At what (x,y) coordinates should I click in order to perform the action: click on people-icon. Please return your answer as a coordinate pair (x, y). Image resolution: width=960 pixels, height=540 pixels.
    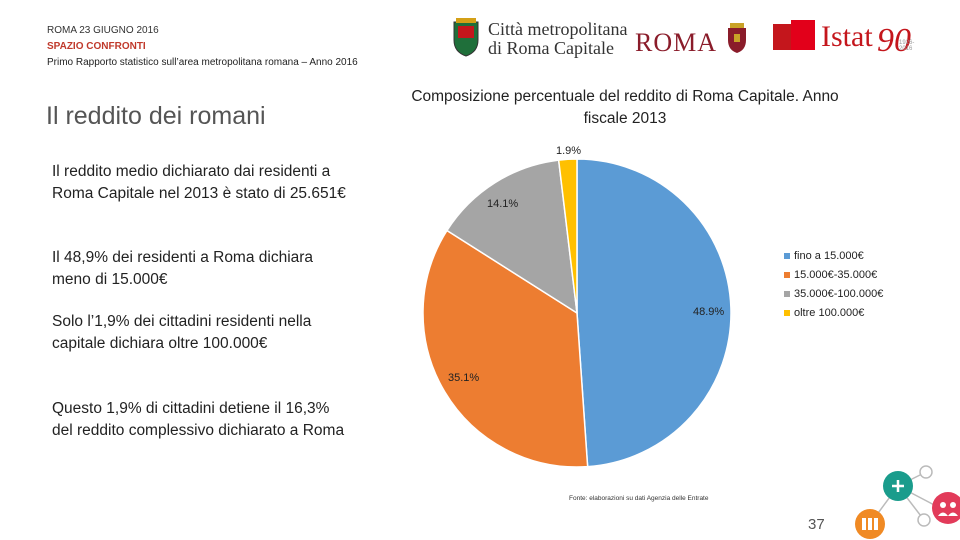
    Looking at the image, I should click on (946, 508).